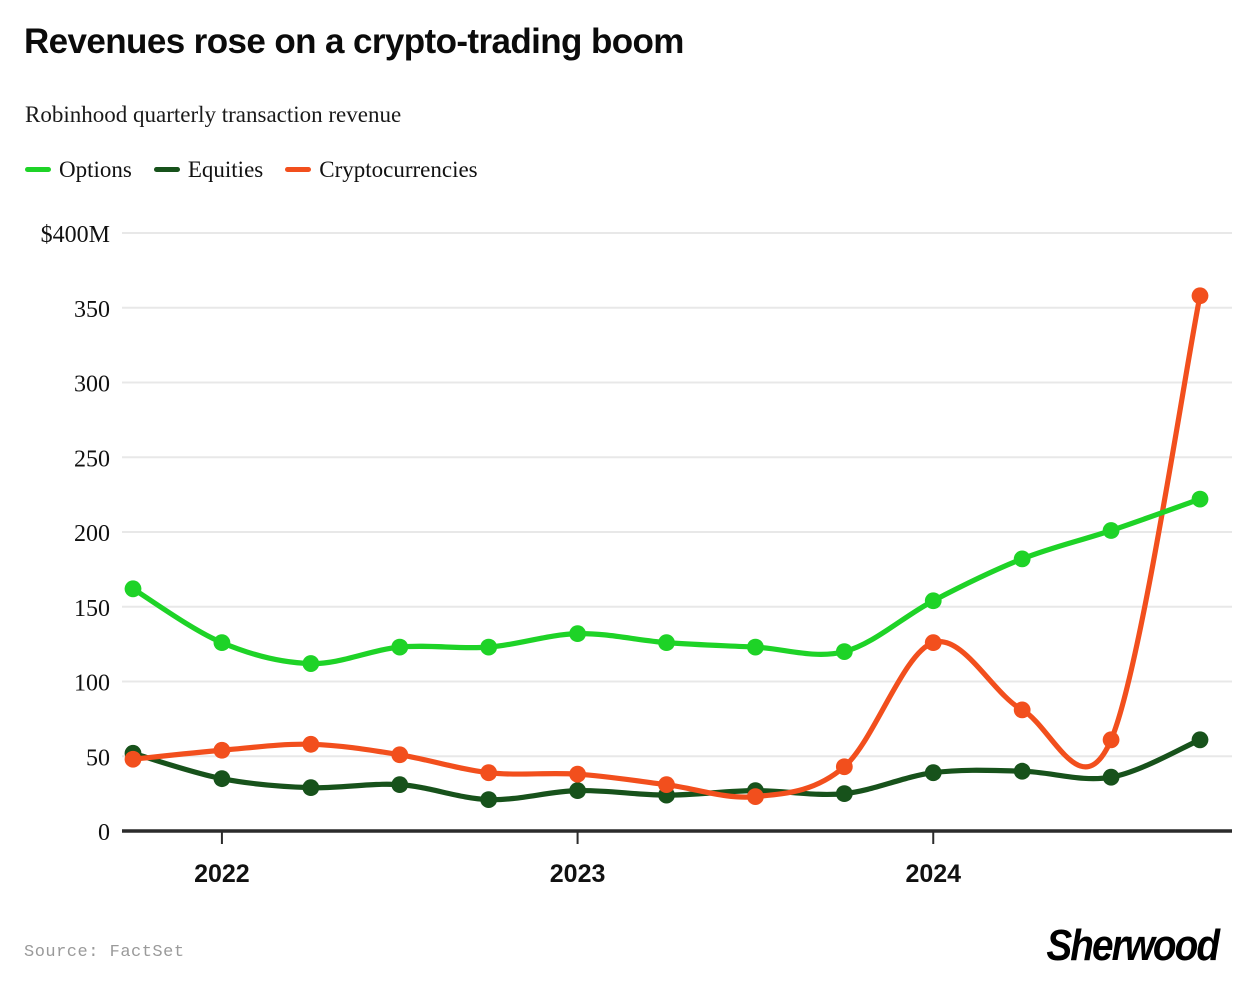 This screenshot has height=992, width=1240. What do you see at coordinates (213, 114) in the screenshot?
I see `chart-subtitle: Robinhood quarterly transaction revenue` at bounding box center [213, 114].